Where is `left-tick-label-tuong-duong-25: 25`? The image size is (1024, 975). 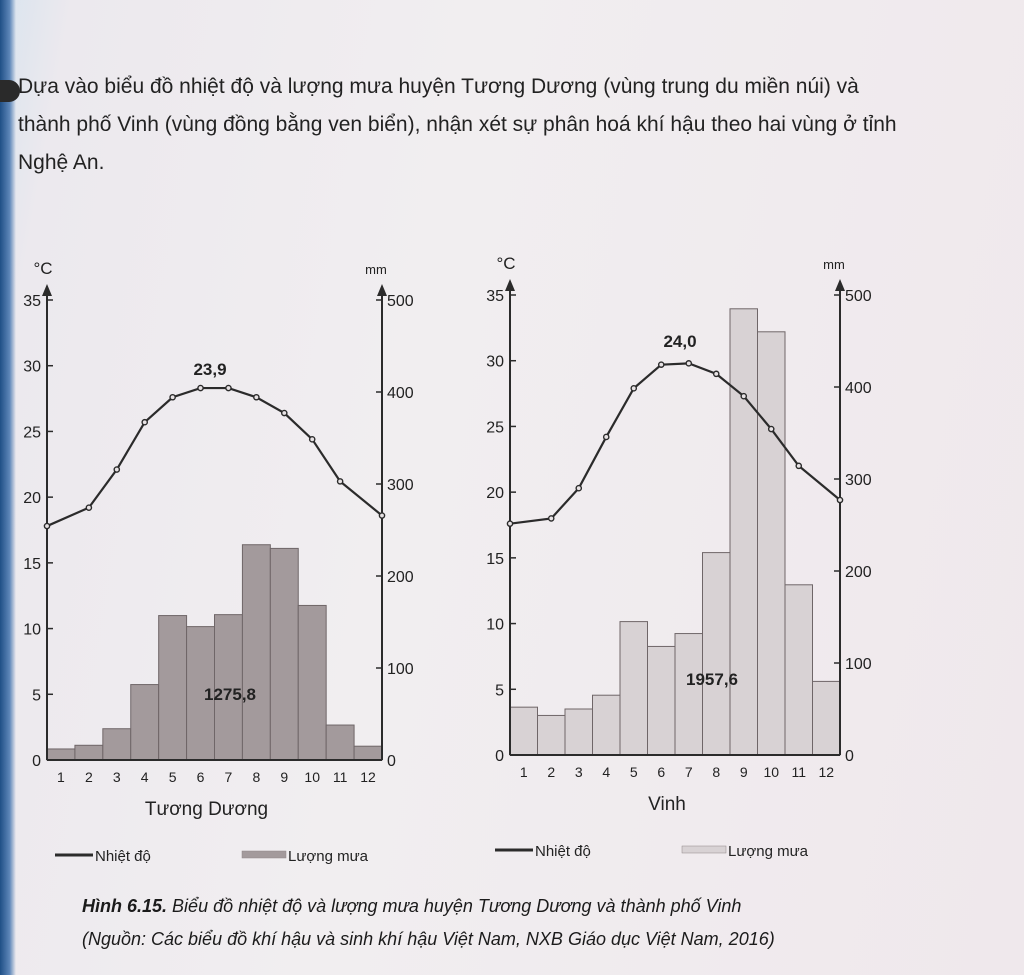 left-tick-label-tuong-duong-25: 25 is located at coordinates (32, 432).